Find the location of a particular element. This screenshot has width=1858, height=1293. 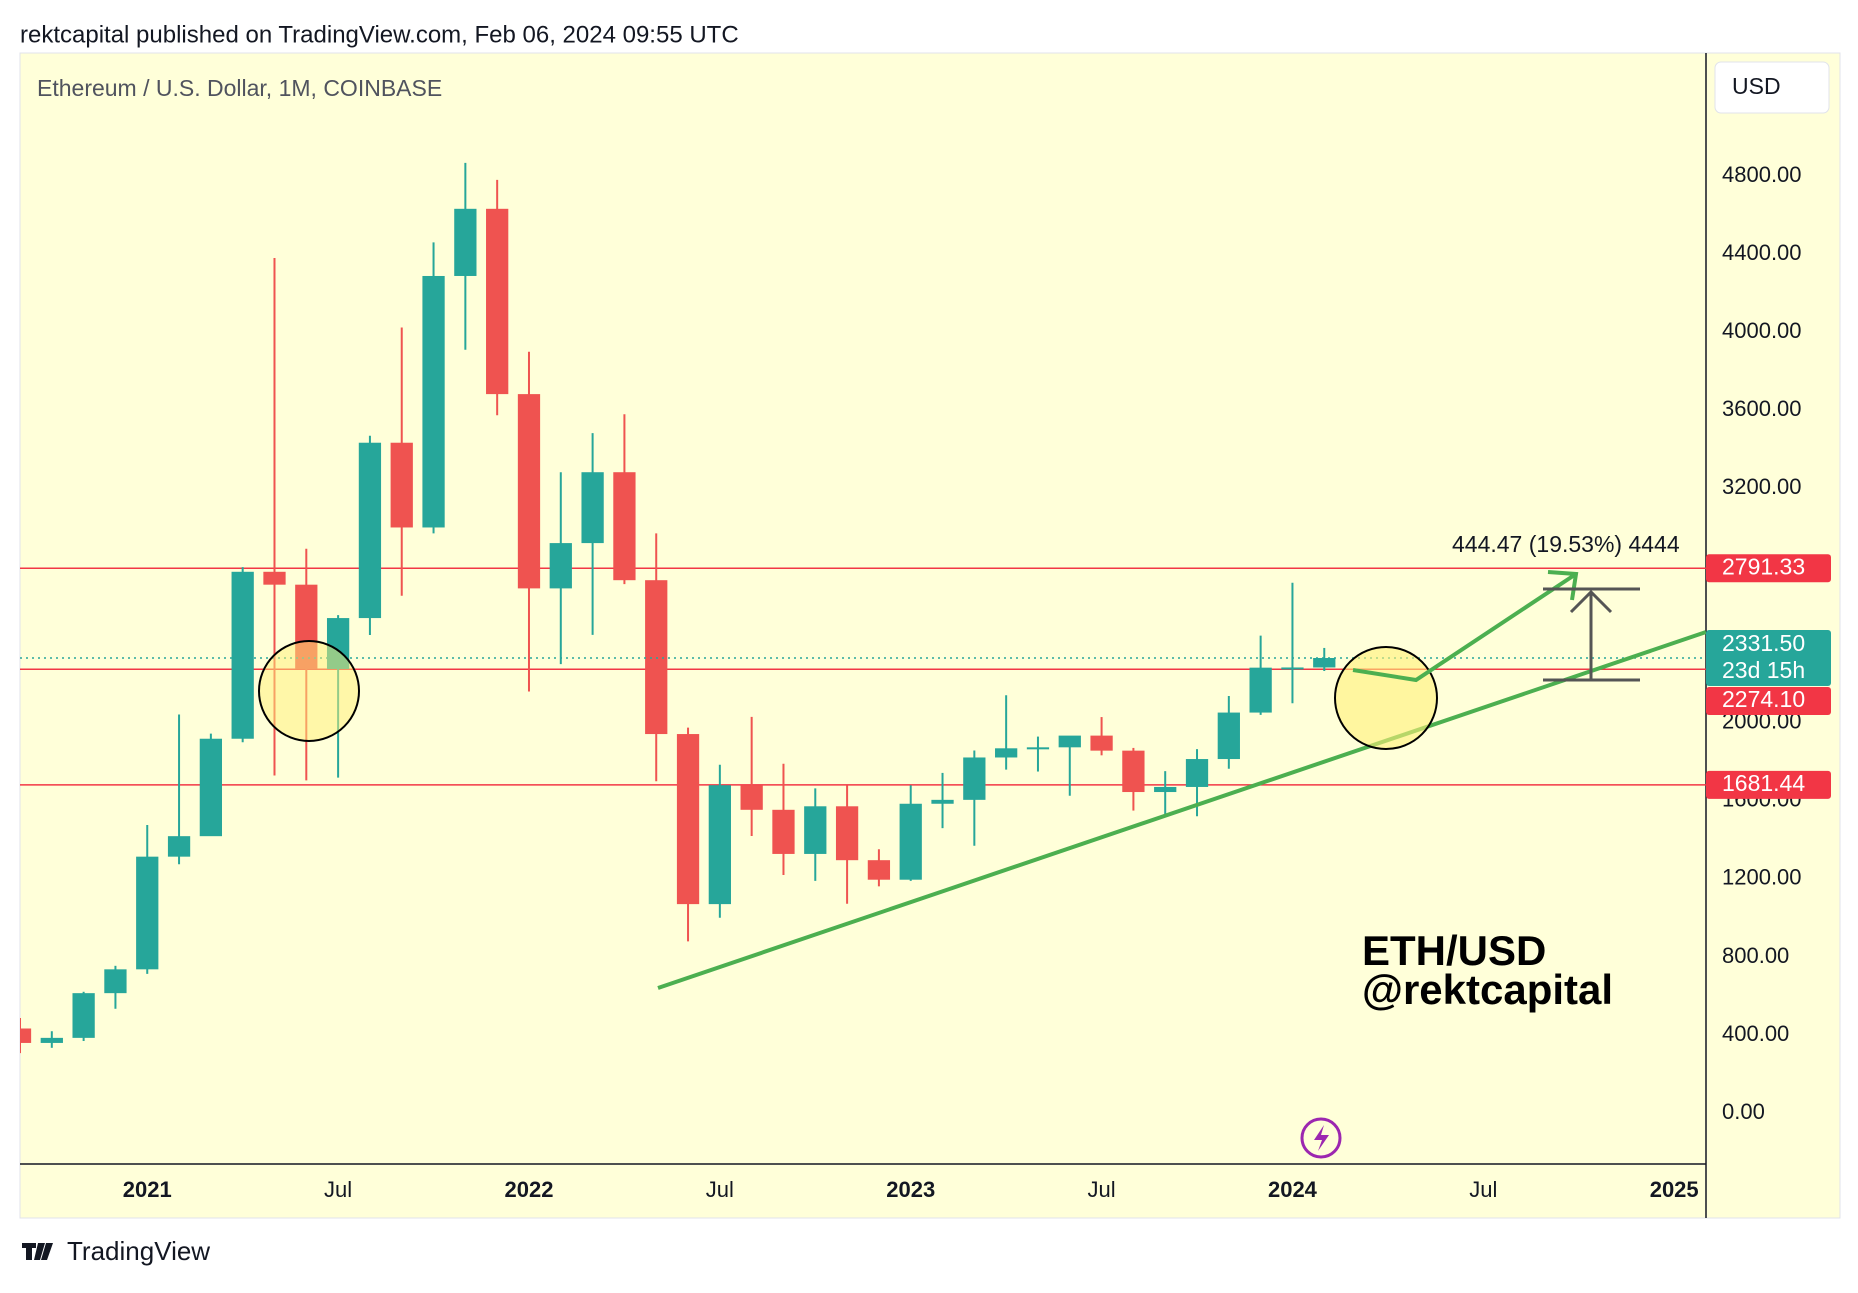

x-tick-label: 2021 is located at coordinates (147, 1189).